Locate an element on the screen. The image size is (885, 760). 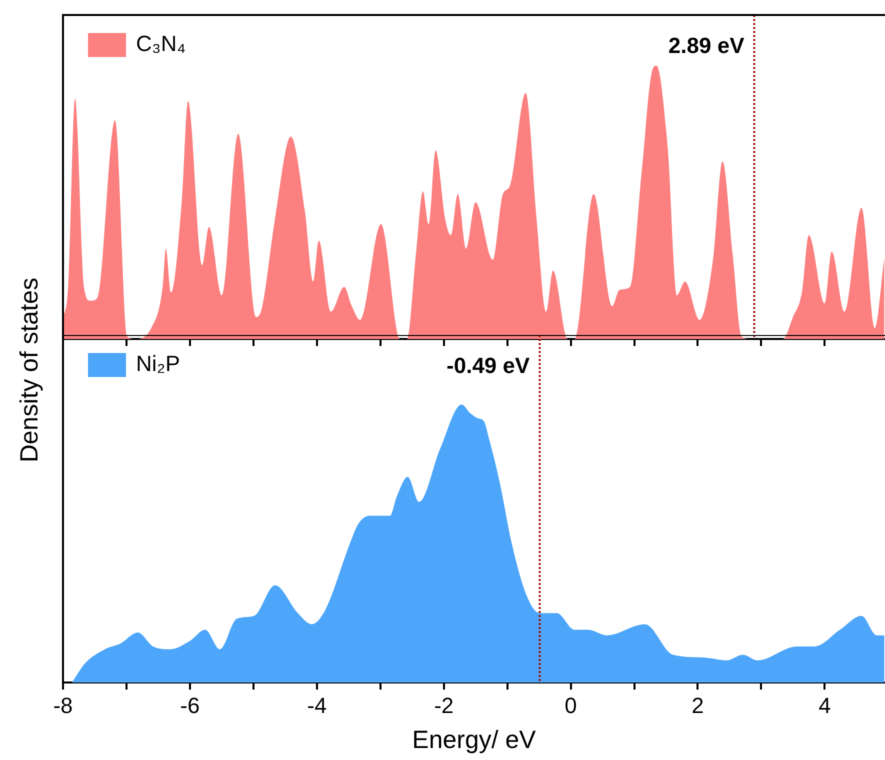
x-tick-label: 0 is located at coordinates (570, 705).